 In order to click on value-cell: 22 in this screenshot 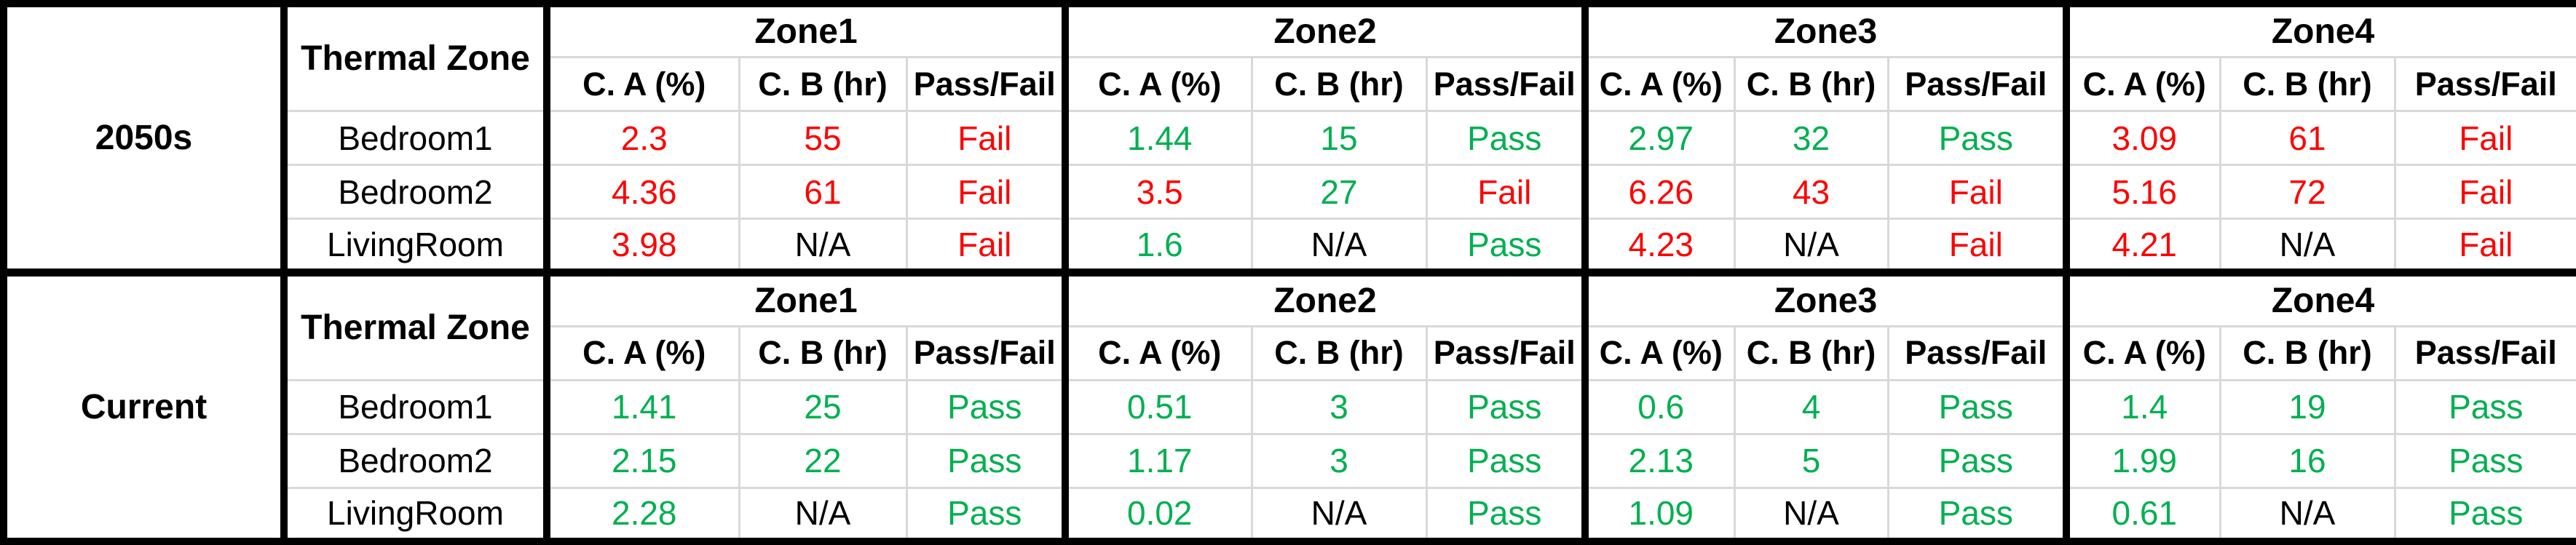, I will do `click(822, 460)`.